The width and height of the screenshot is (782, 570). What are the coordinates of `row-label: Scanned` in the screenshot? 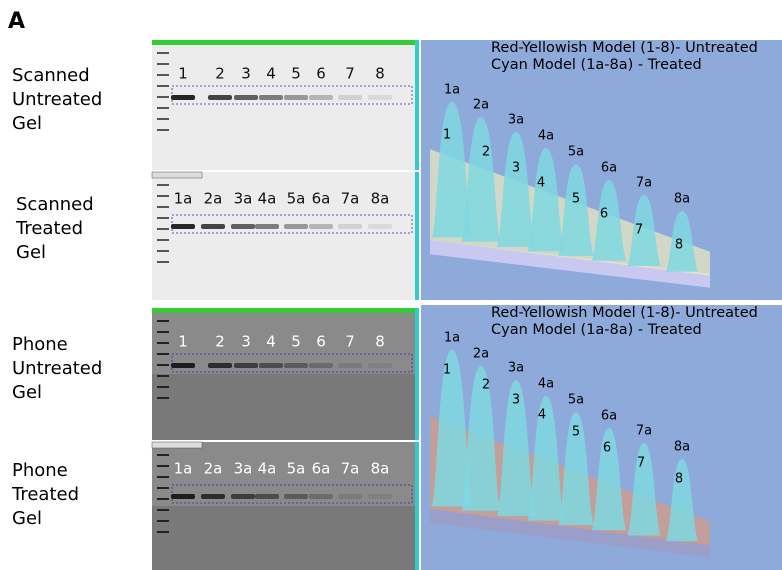 It's located at (51, 75).